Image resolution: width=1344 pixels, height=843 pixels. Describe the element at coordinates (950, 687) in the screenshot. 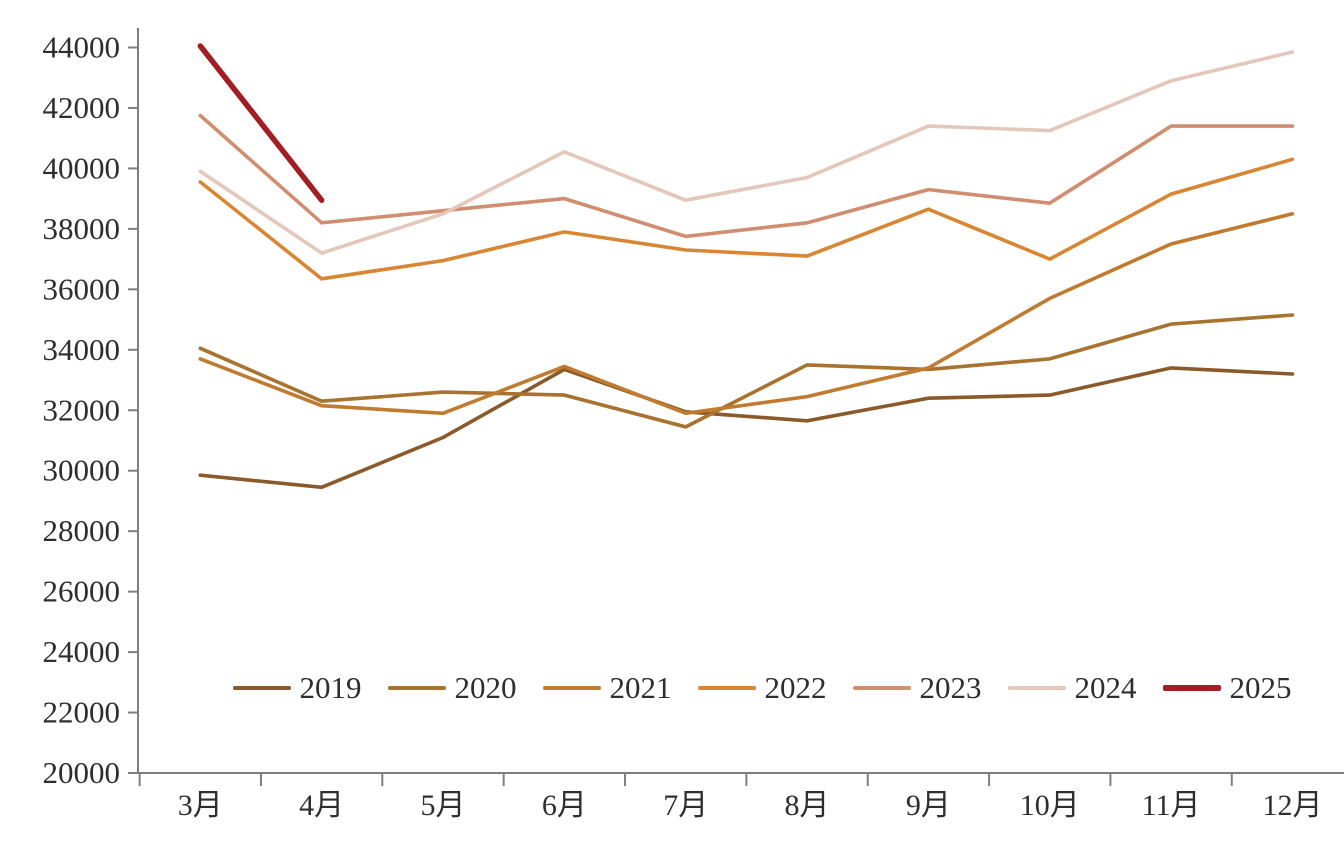

I see `legend-label: 2023` at that location.